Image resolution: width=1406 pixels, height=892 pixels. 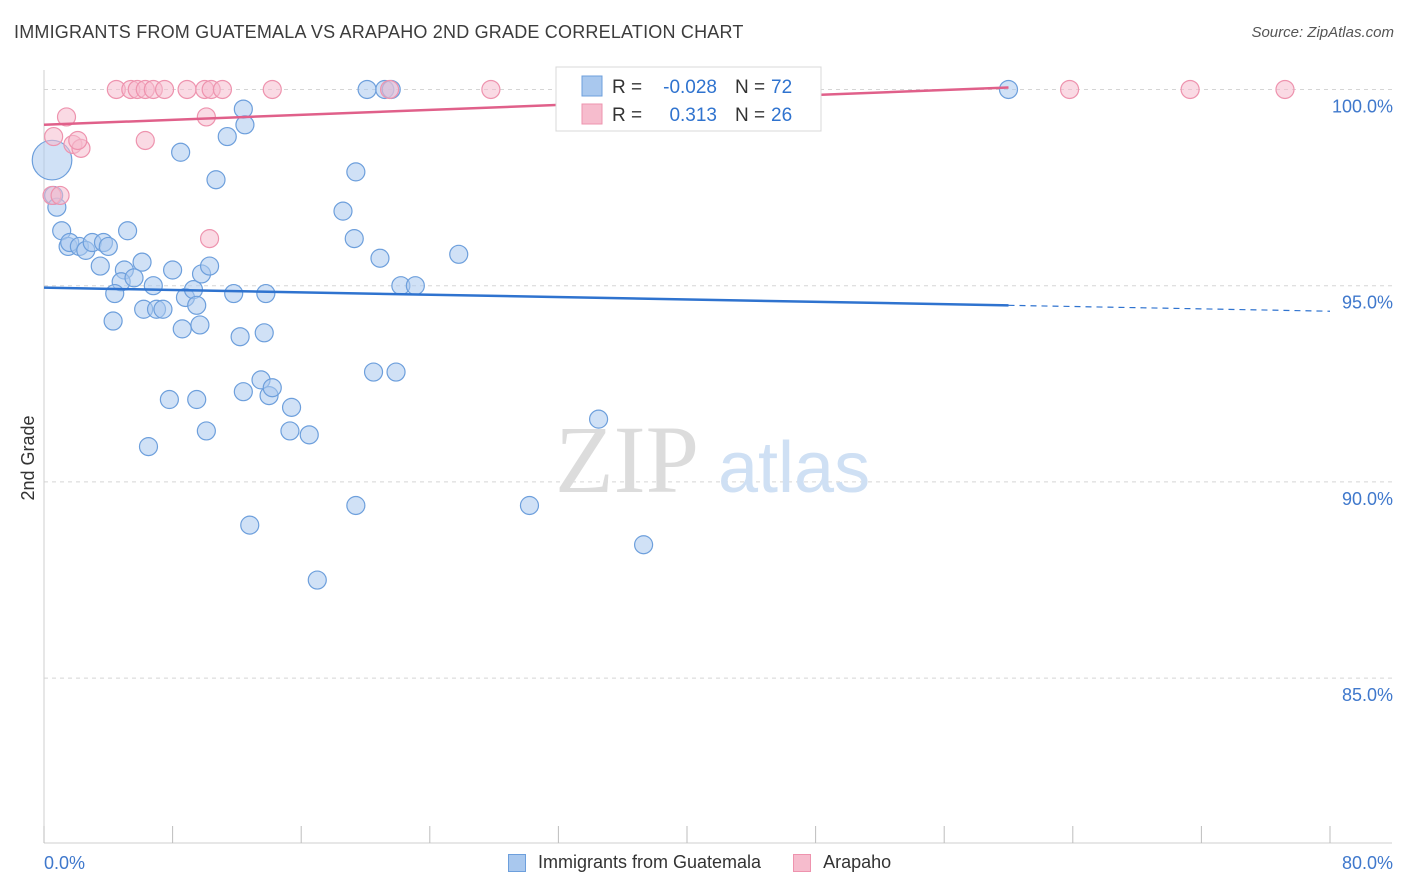 I want to click on source-label: Source: ZipAtlas.com, so click(x=1322, y=32).